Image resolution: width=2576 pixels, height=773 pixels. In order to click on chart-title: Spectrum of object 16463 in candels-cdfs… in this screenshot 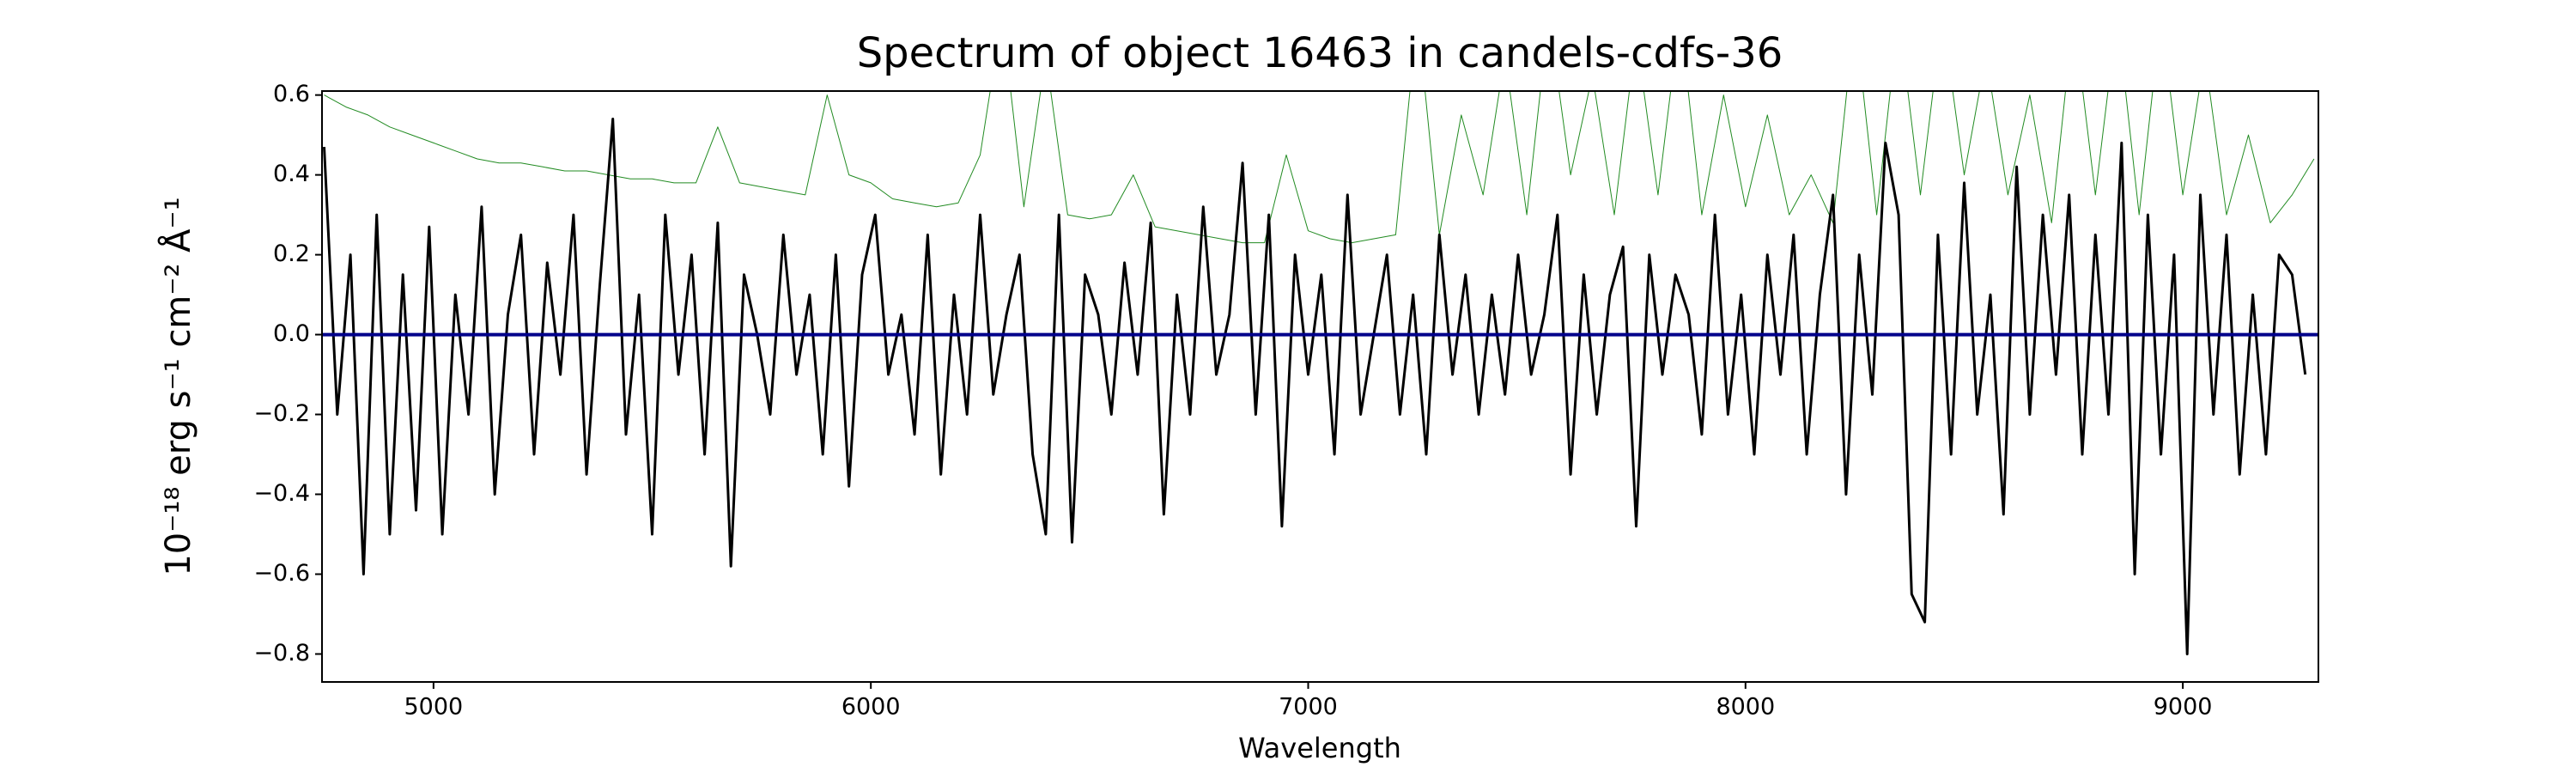, I will do `click(1320, 53)`.